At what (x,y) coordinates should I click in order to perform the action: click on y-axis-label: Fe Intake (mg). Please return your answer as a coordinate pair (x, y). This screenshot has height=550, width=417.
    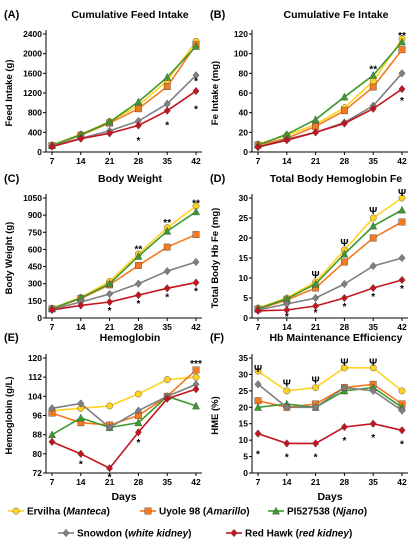
    Looking at the image, I should click on (215, 93).